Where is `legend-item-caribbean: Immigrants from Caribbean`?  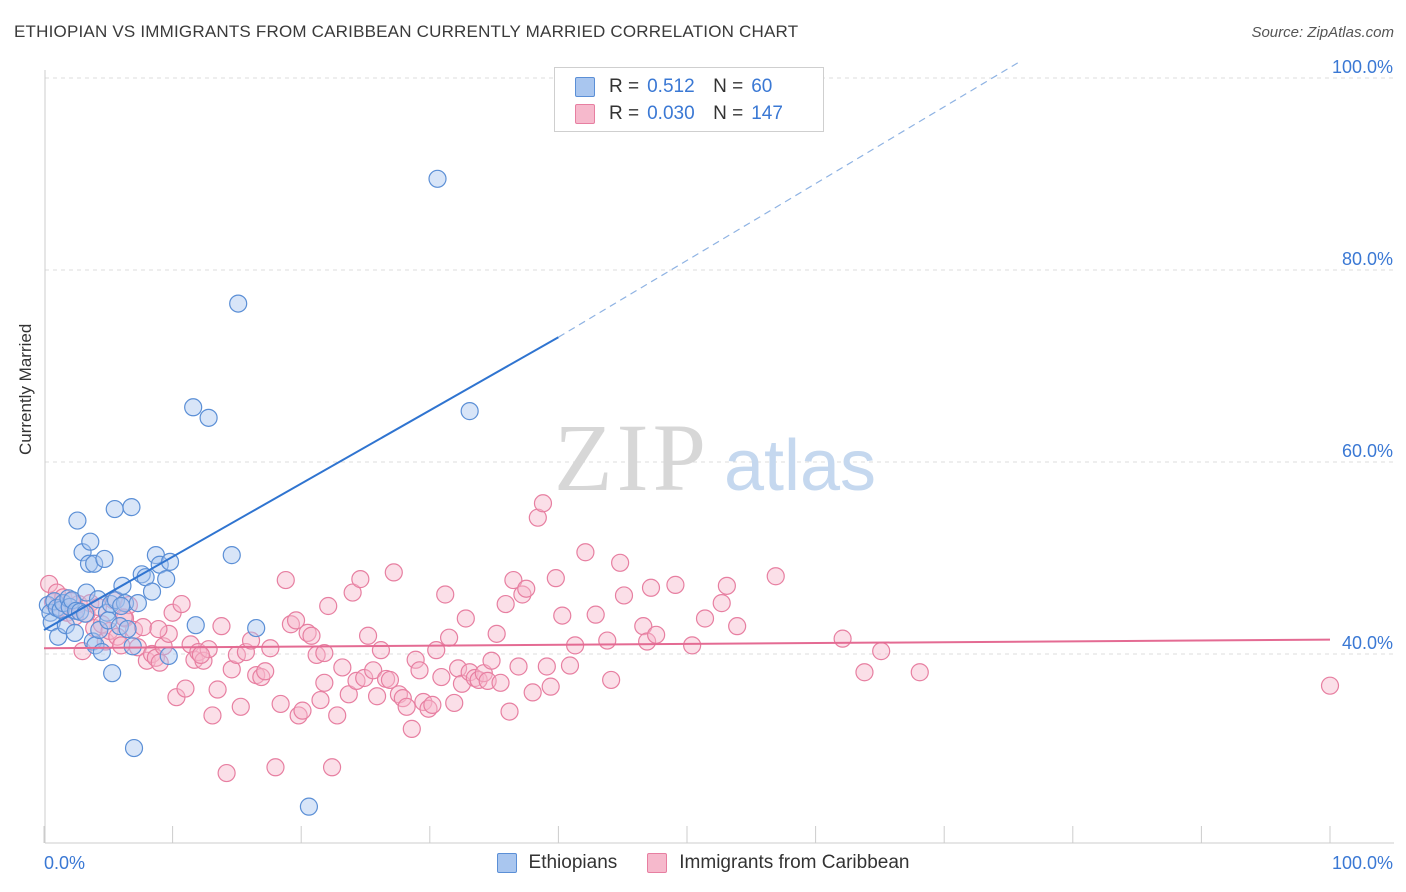 legend-item-caribbean: Immigrants from Caribbean is located at coordinates (778, 863).